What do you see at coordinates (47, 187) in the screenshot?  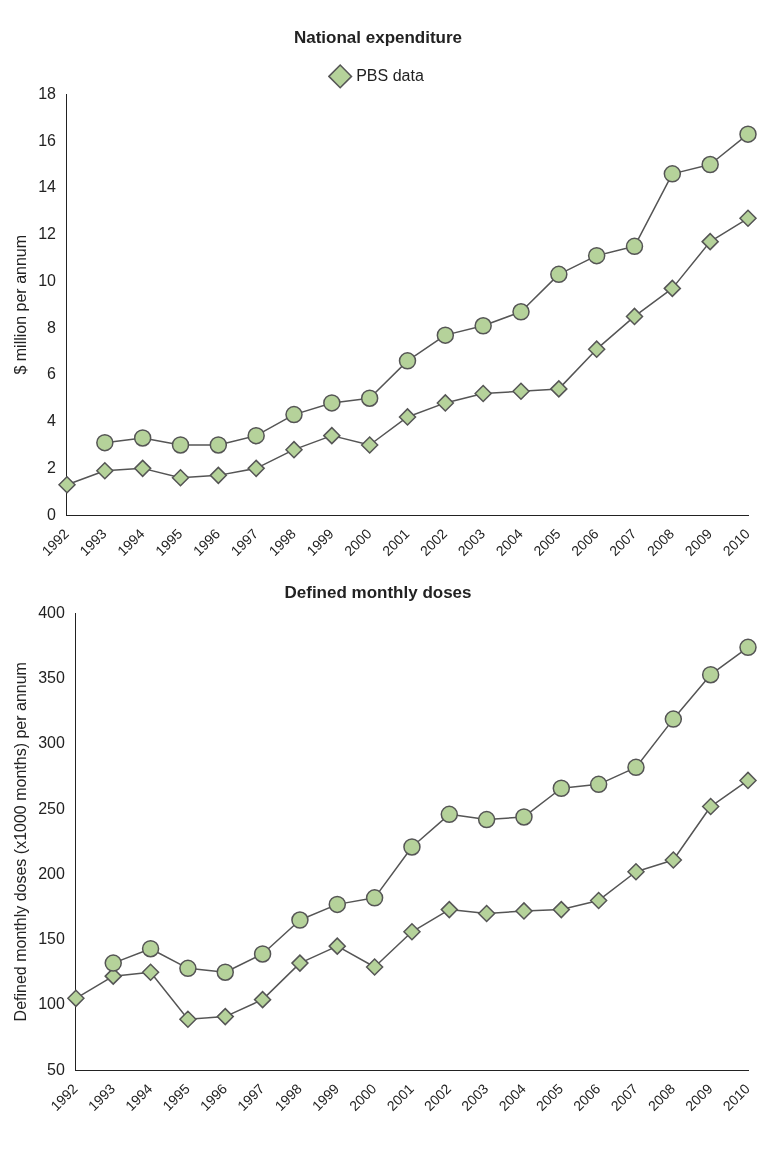 I see `y-tick-label: 14` at bounding box center [47, 187].